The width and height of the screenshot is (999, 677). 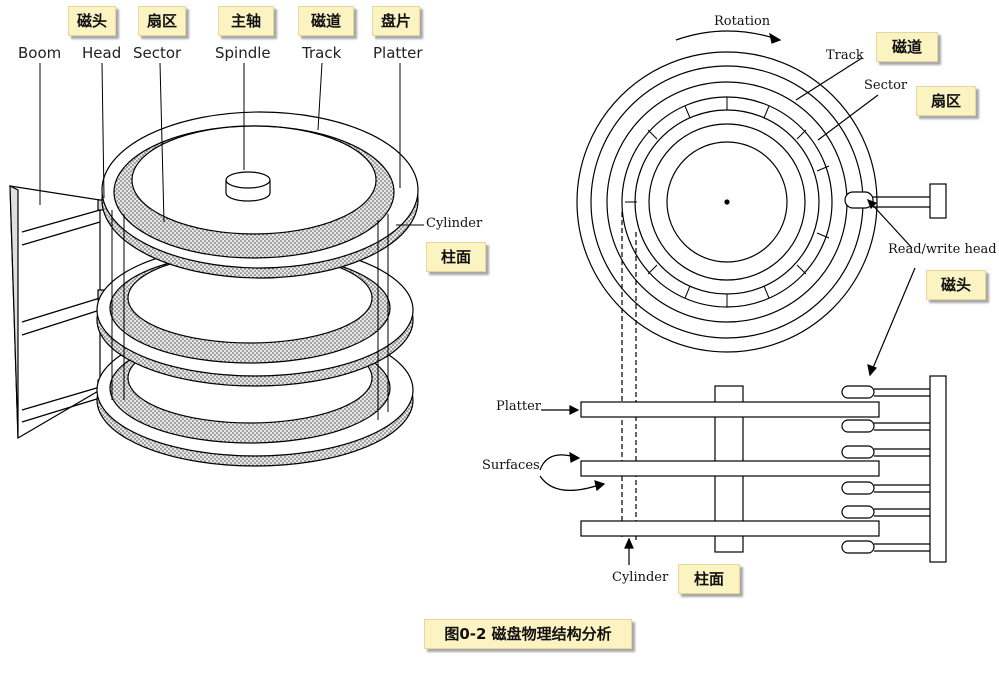 I want to click on label-spindle: Spindle, so click(x=243, y=53).